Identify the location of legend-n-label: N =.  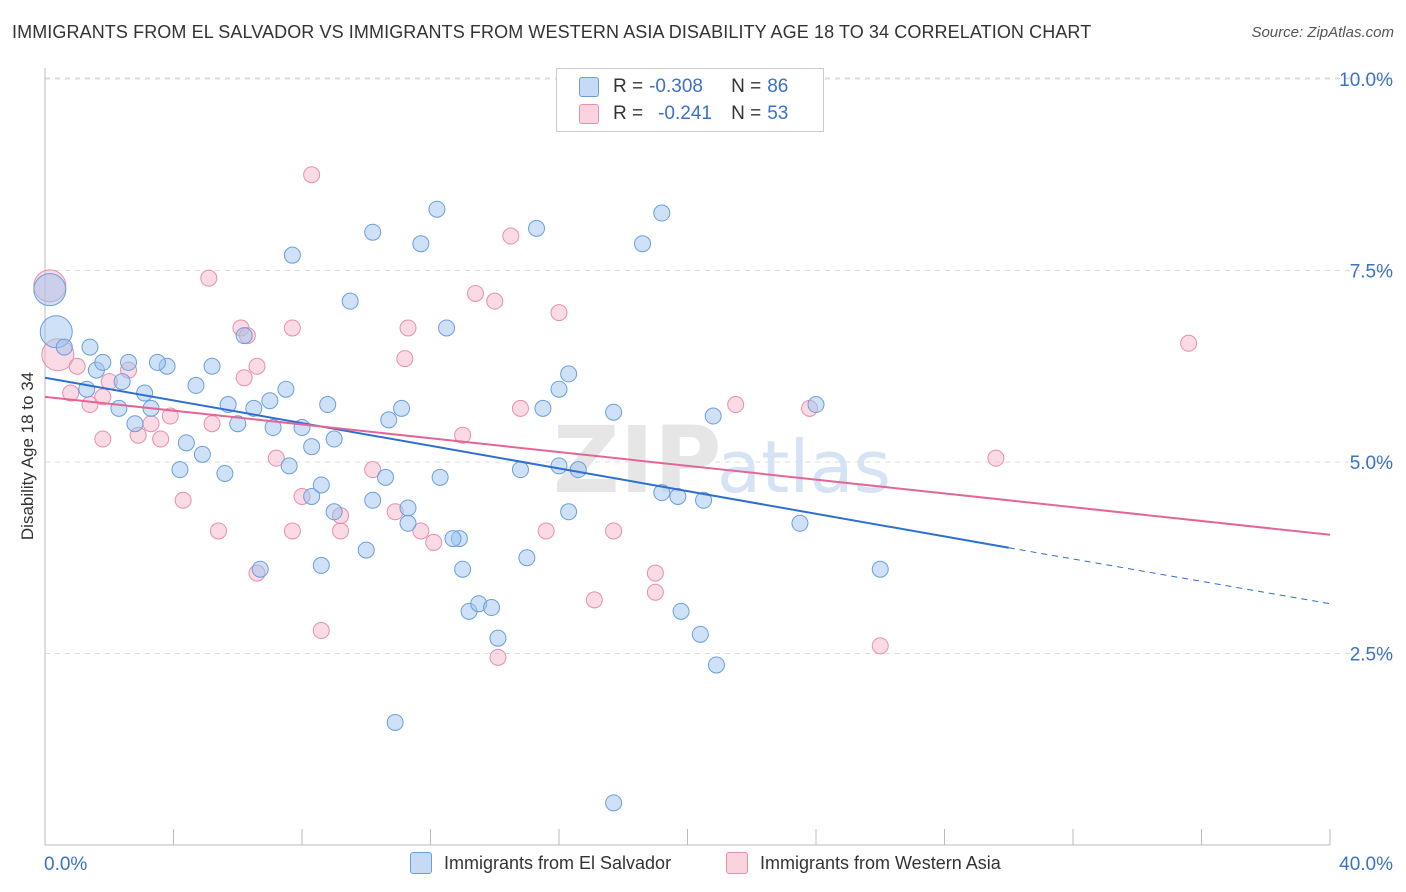
(746, 113).